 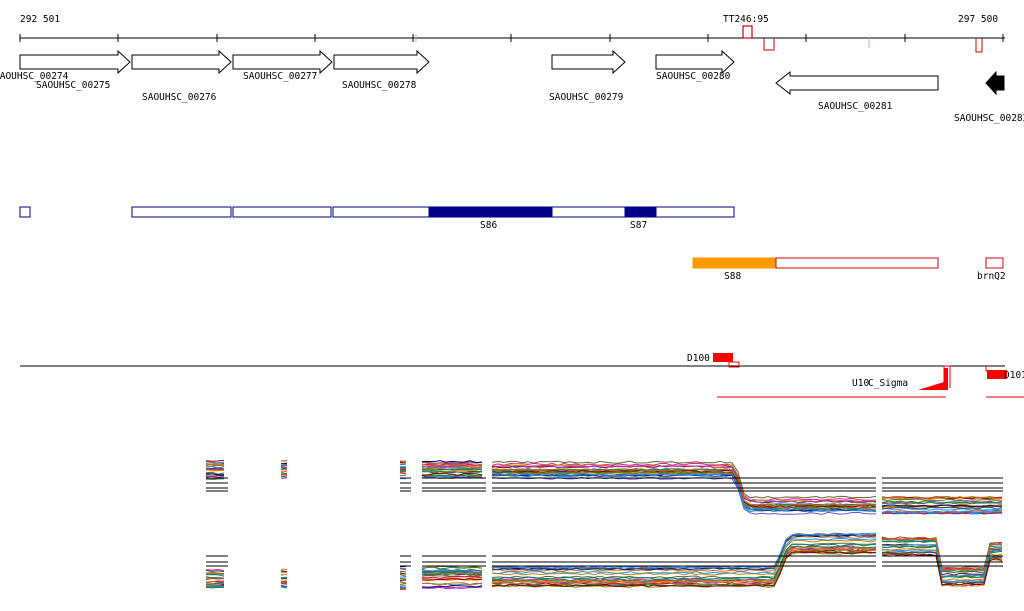 I want to click on feature-block-d101, so click(x=997, y=374).